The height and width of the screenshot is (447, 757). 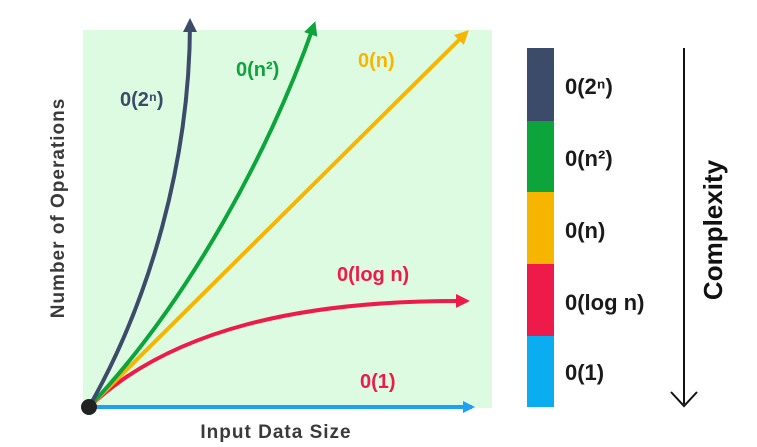 What do you see at coordinates (684, 399) in the screenshot?
I see `complexity-arrowhead-icon` at bounding box center [684, 399].